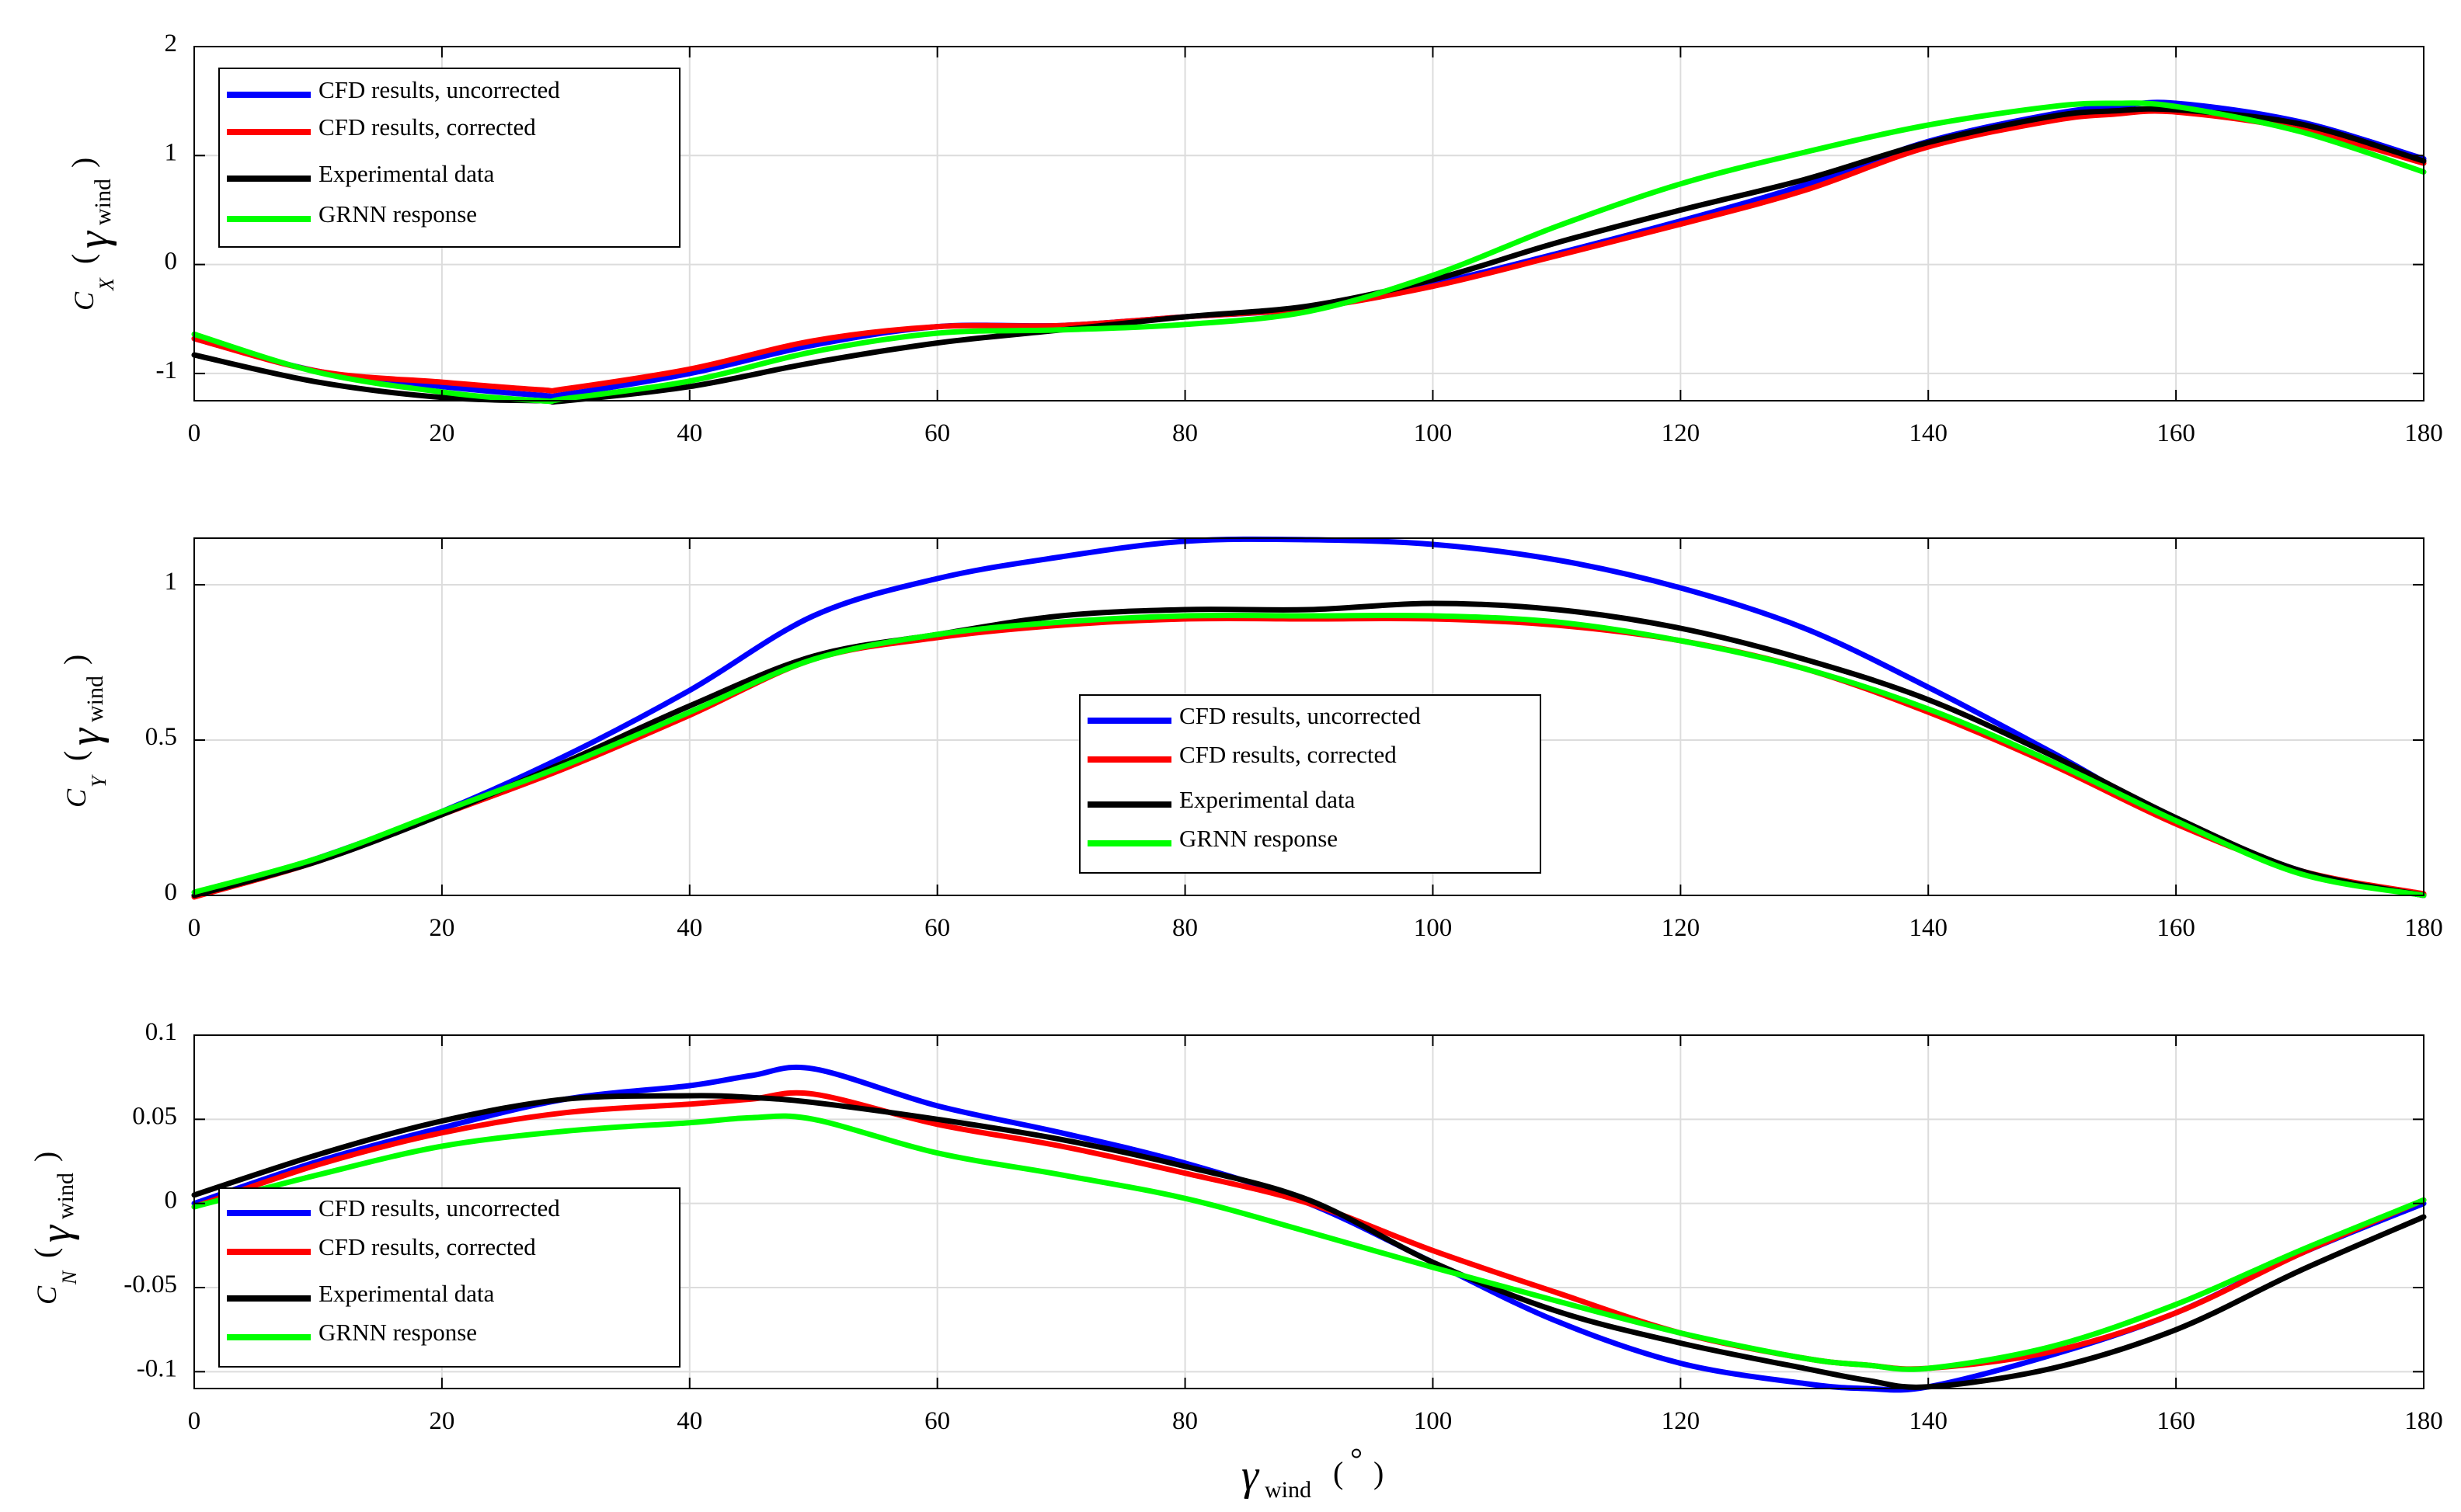  What do you see at coordinates (103, 202) in the screenshot?
I see `panel-cx-ylabel-gamma-sub: wind` at bounding box center [103, 202].